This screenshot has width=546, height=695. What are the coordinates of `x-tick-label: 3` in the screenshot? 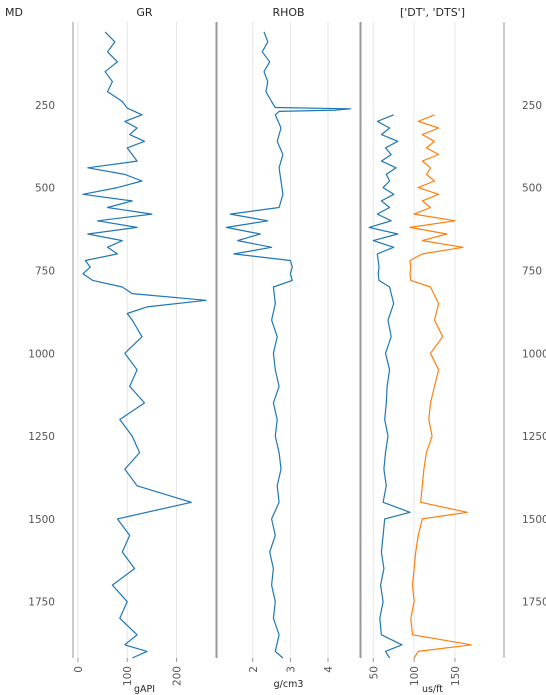 It's located at (291, 669).